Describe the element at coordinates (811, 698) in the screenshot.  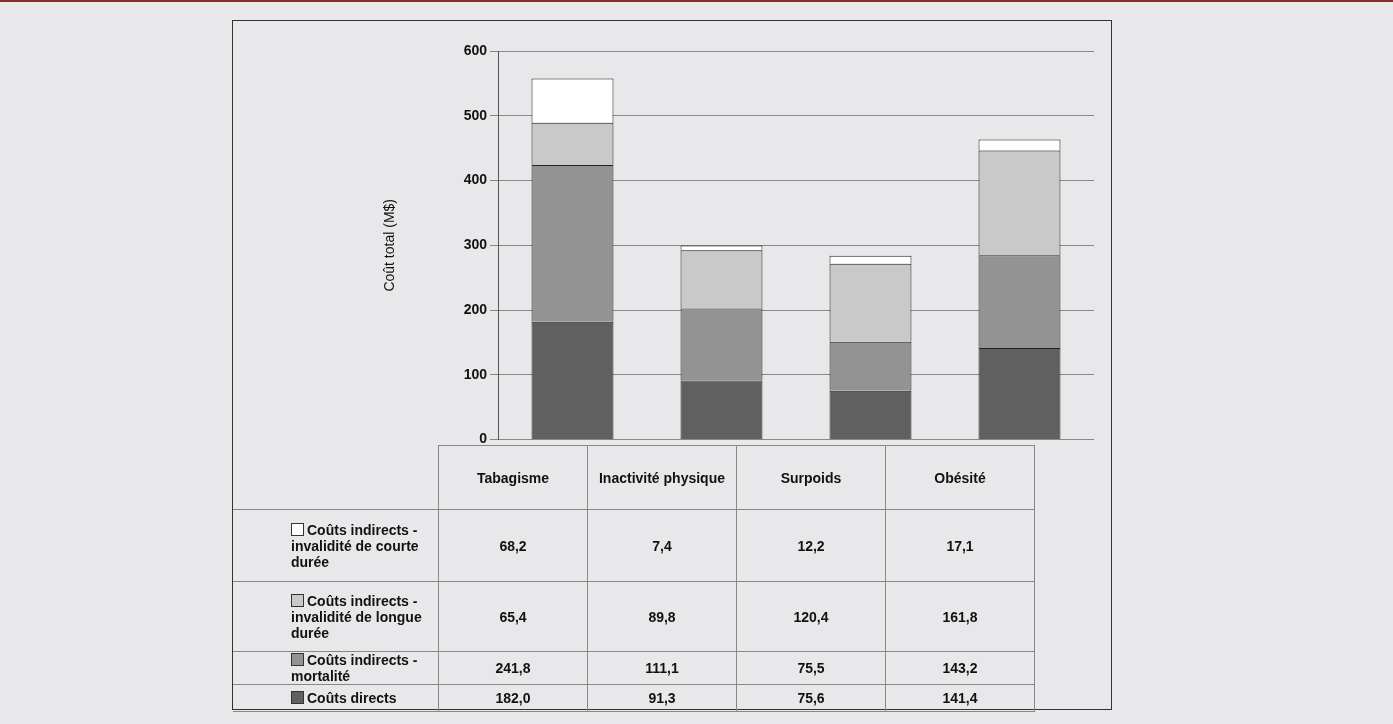
I see `data-label: 75,6` at that location.